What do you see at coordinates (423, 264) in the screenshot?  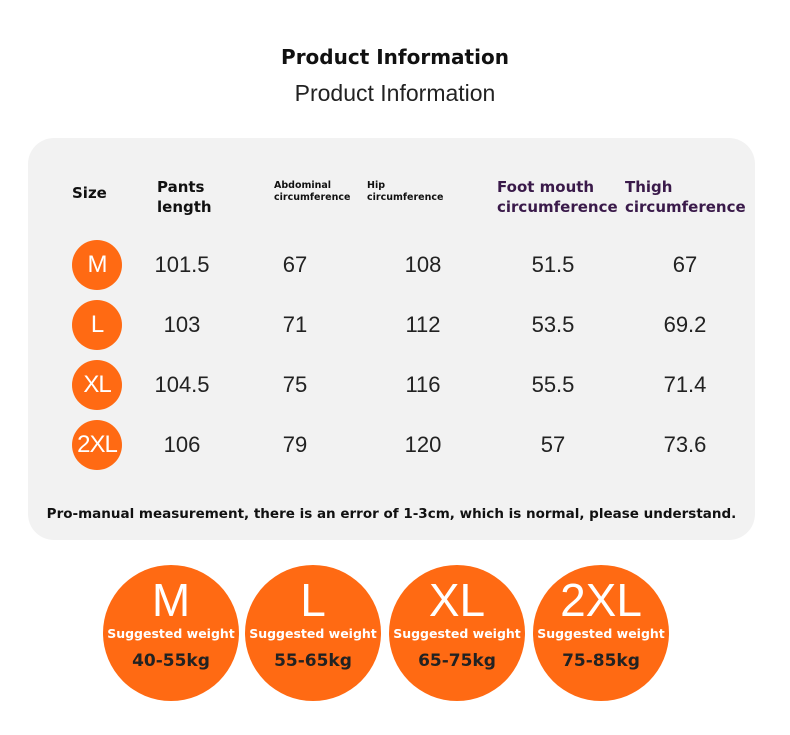 I see `table-cell: 108` at bounding box center [423, 264].